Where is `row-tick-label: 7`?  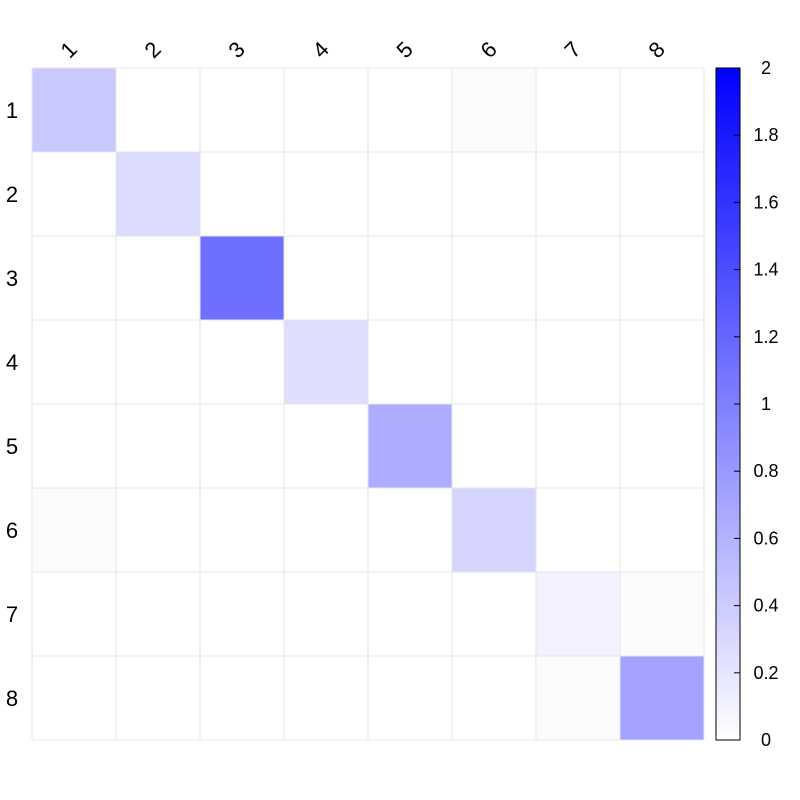 row-tick-label: 7 is located at coordinates (12, 614).